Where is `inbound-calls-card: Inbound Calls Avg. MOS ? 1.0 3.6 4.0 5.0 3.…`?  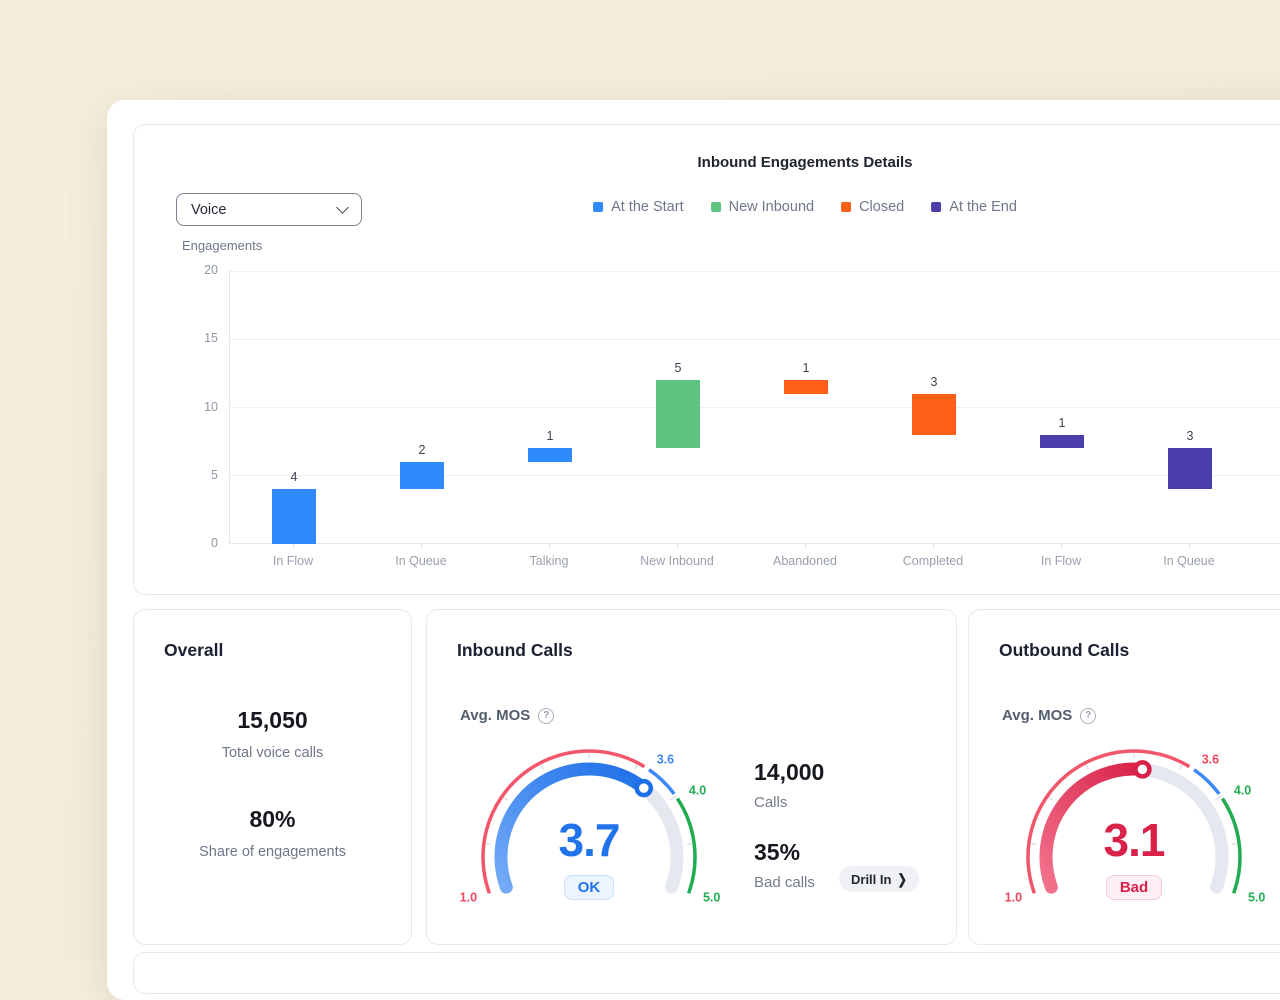 inbound-calls-card: Inbound Calls Avg. MOS ? 1.0 3.6 4.0 5.0 3.… is located at coordinates (691, 777).